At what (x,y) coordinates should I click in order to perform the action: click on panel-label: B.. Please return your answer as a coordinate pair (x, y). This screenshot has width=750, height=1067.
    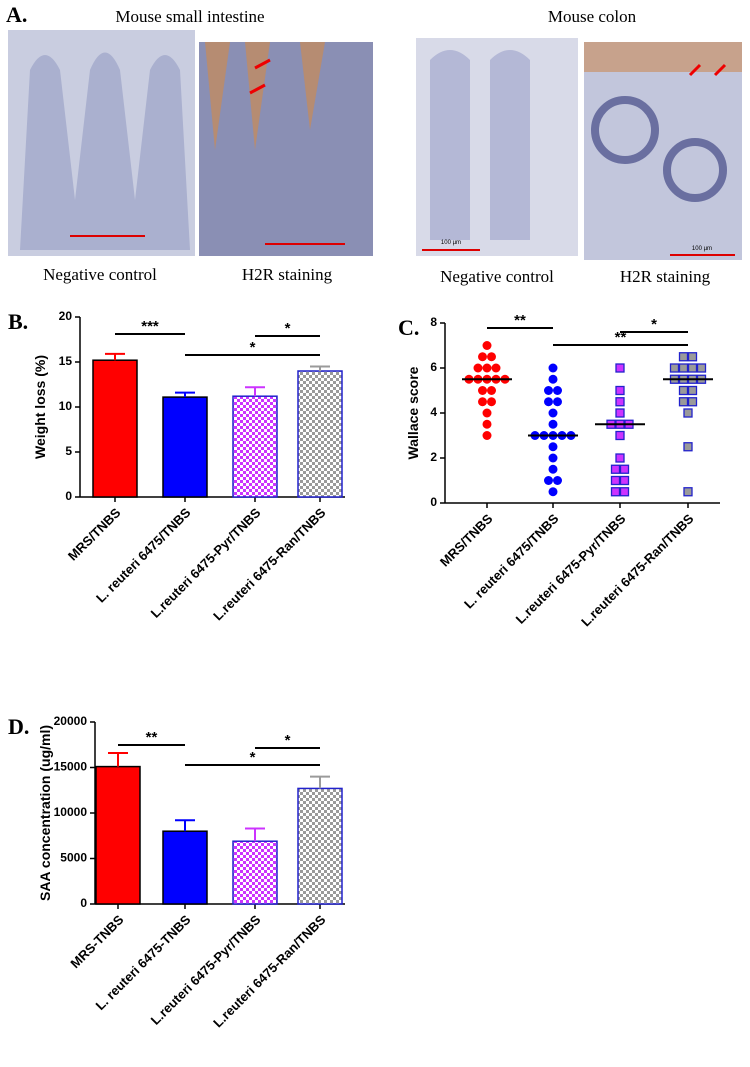
    Looking at the image, I should click on (18, 321).